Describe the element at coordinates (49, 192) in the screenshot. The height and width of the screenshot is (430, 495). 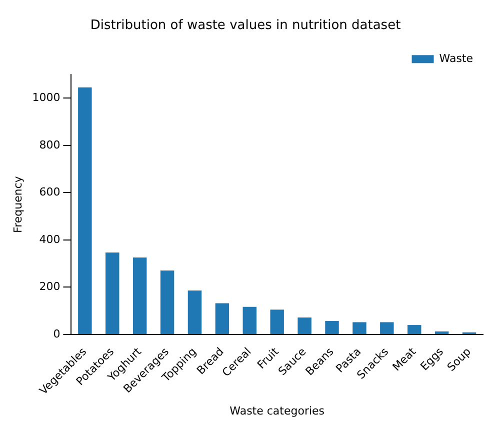
I see `y-tick-label: 600` at that location.